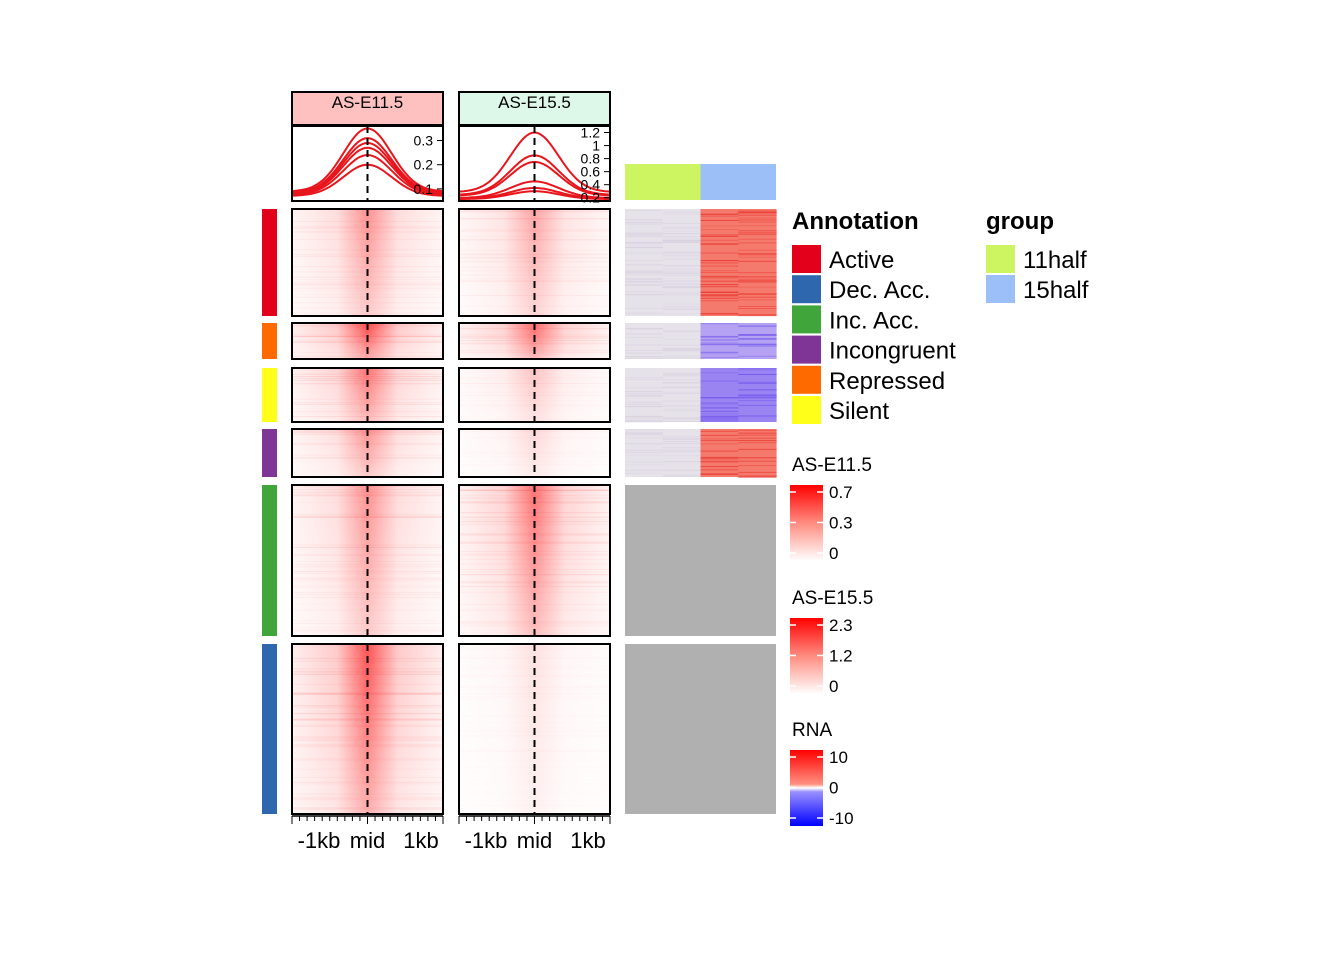  Describe the element at coordinates (838, 757) in the screenshot. I see `legend-scale-label: 10` at that location.